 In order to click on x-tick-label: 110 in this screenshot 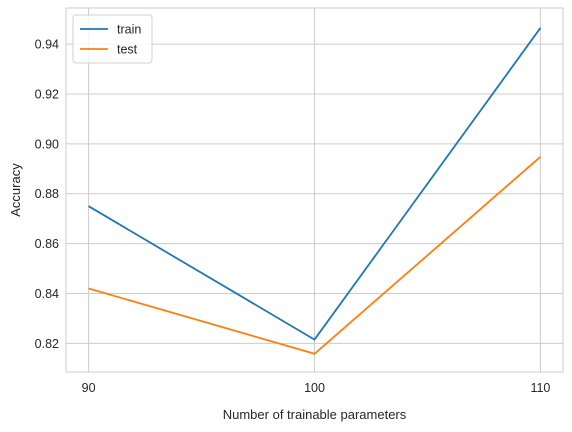, I will do `click(540, 388)`.